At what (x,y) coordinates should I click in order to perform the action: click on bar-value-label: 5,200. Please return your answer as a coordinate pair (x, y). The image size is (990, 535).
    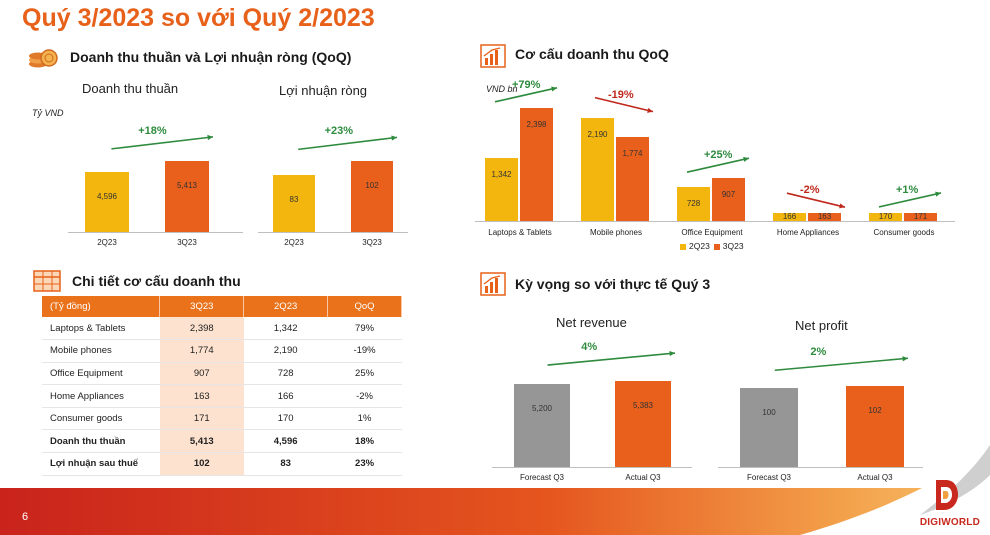
    Looking at the image, I should click on (542, 408).